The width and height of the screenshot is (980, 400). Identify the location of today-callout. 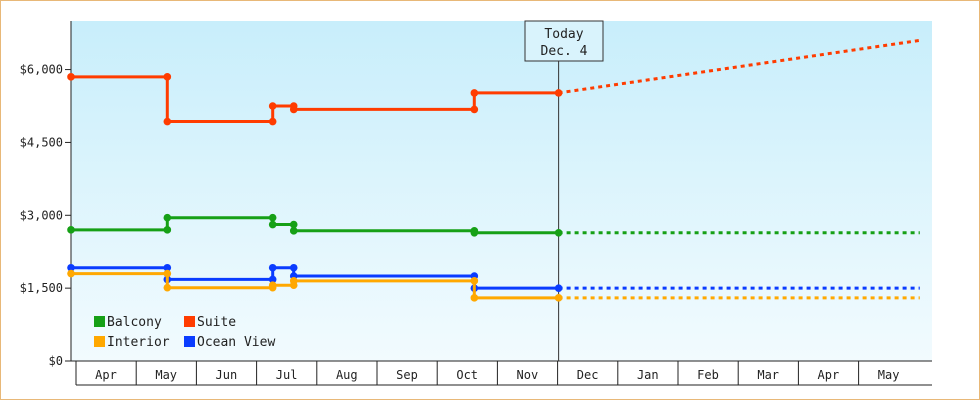
(564, 41).